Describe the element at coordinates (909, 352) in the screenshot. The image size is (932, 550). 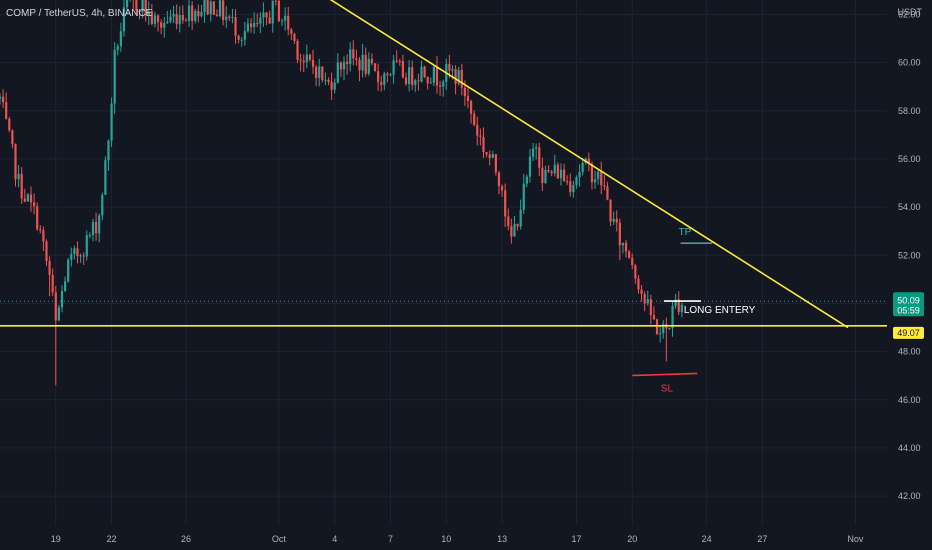
I see `y-tick-label: 48.00` at that location.